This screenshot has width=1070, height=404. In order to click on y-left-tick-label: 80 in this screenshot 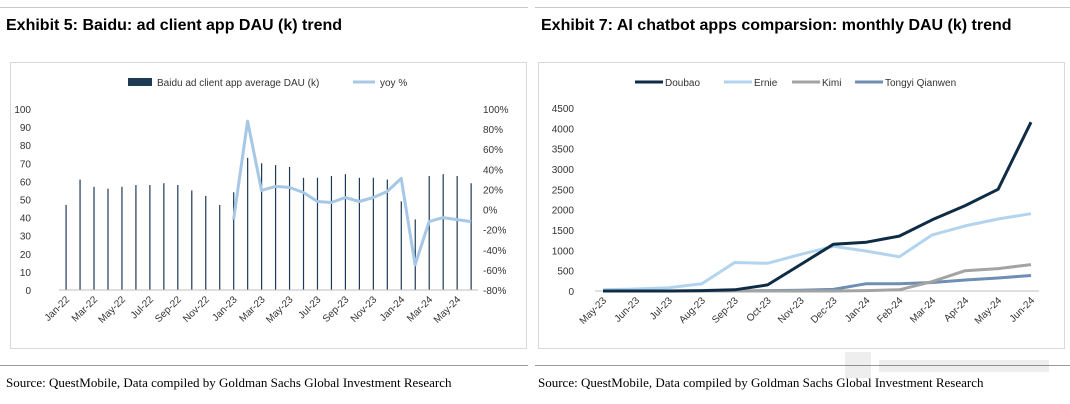, I will do `click(26, 146)`.